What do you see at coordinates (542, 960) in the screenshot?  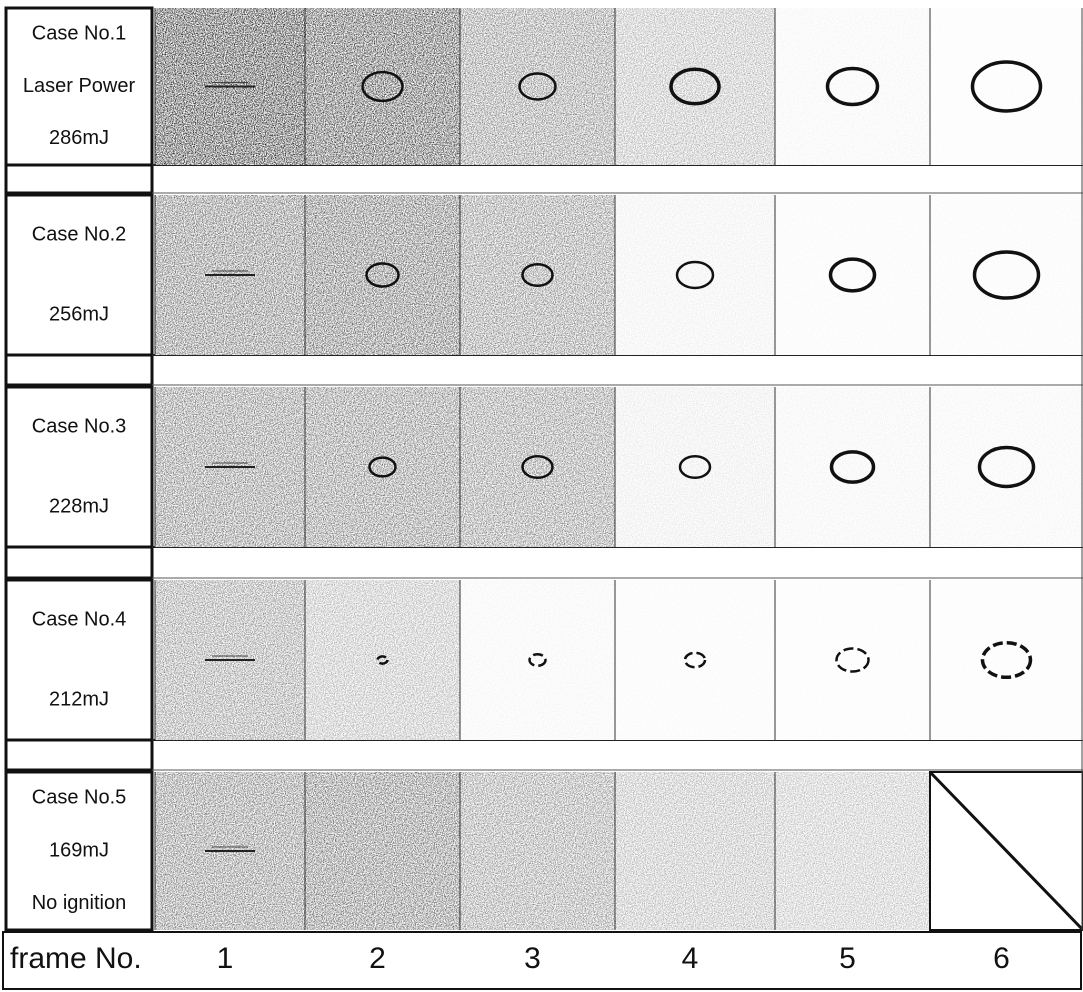 I see `footer-box` at bounding box center [542, 960].